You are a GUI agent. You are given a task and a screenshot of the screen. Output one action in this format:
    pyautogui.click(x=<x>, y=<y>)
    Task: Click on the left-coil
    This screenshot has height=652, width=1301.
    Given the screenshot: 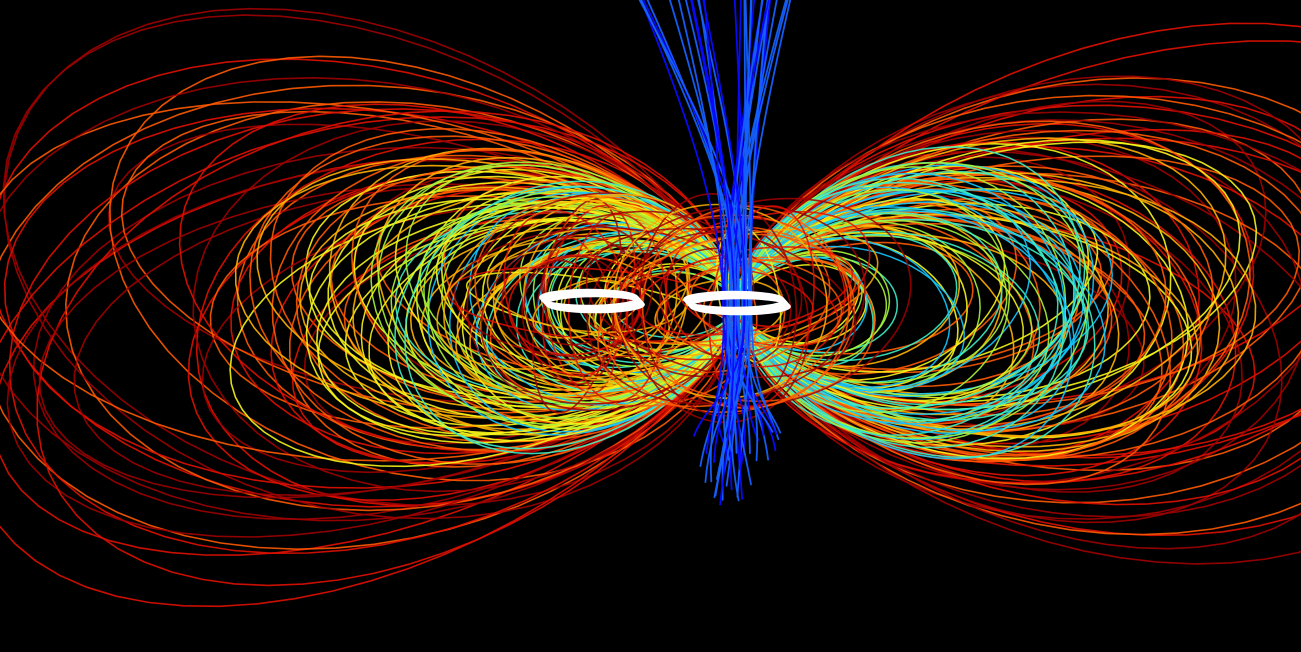 What is the action you would take?
    pyautogui.click(x=592, y=301)
    